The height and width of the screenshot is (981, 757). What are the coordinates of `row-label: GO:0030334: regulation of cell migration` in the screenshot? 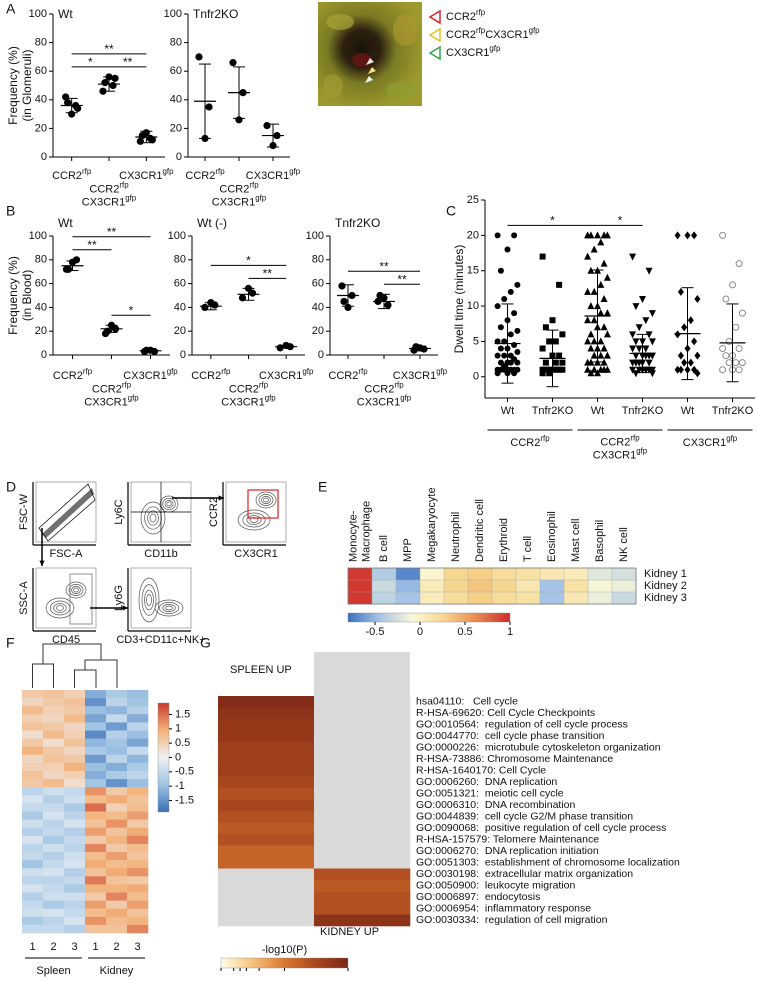 It's located at (512, 920).